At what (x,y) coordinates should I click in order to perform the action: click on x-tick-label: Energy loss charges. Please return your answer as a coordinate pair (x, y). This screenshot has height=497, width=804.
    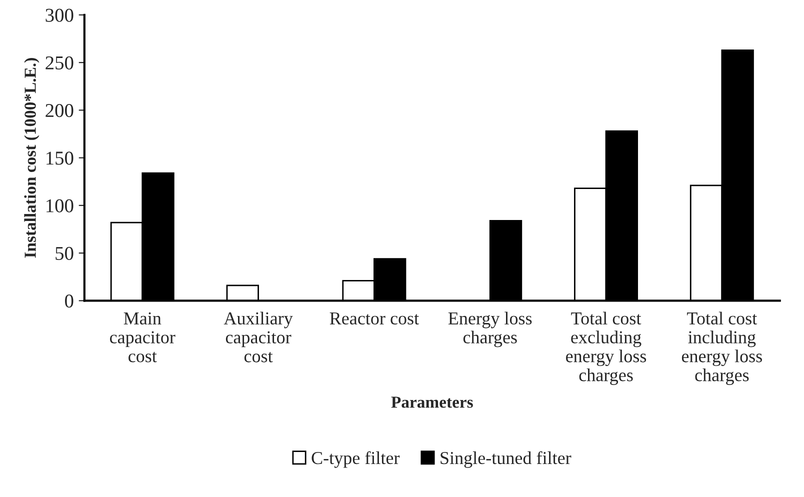
    Looking at the image, I should click on (490, 330).